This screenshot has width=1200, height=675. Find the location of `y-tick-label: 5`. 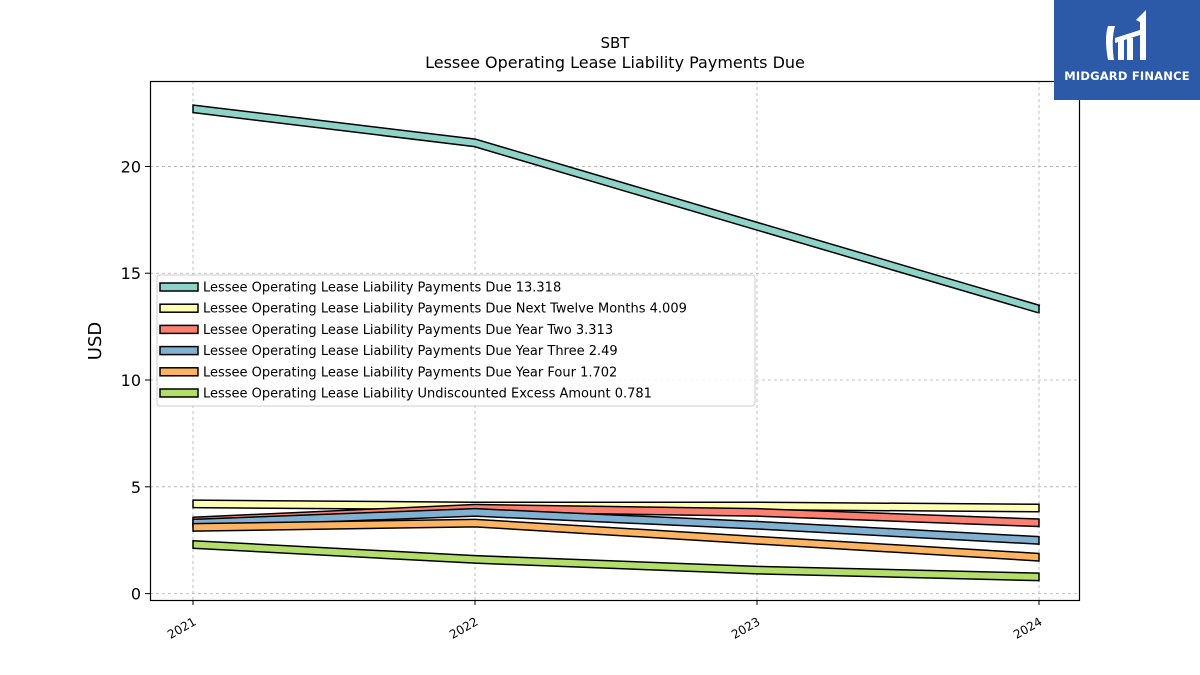

y-tick-label: 5 is located at coordinates (136, 487).